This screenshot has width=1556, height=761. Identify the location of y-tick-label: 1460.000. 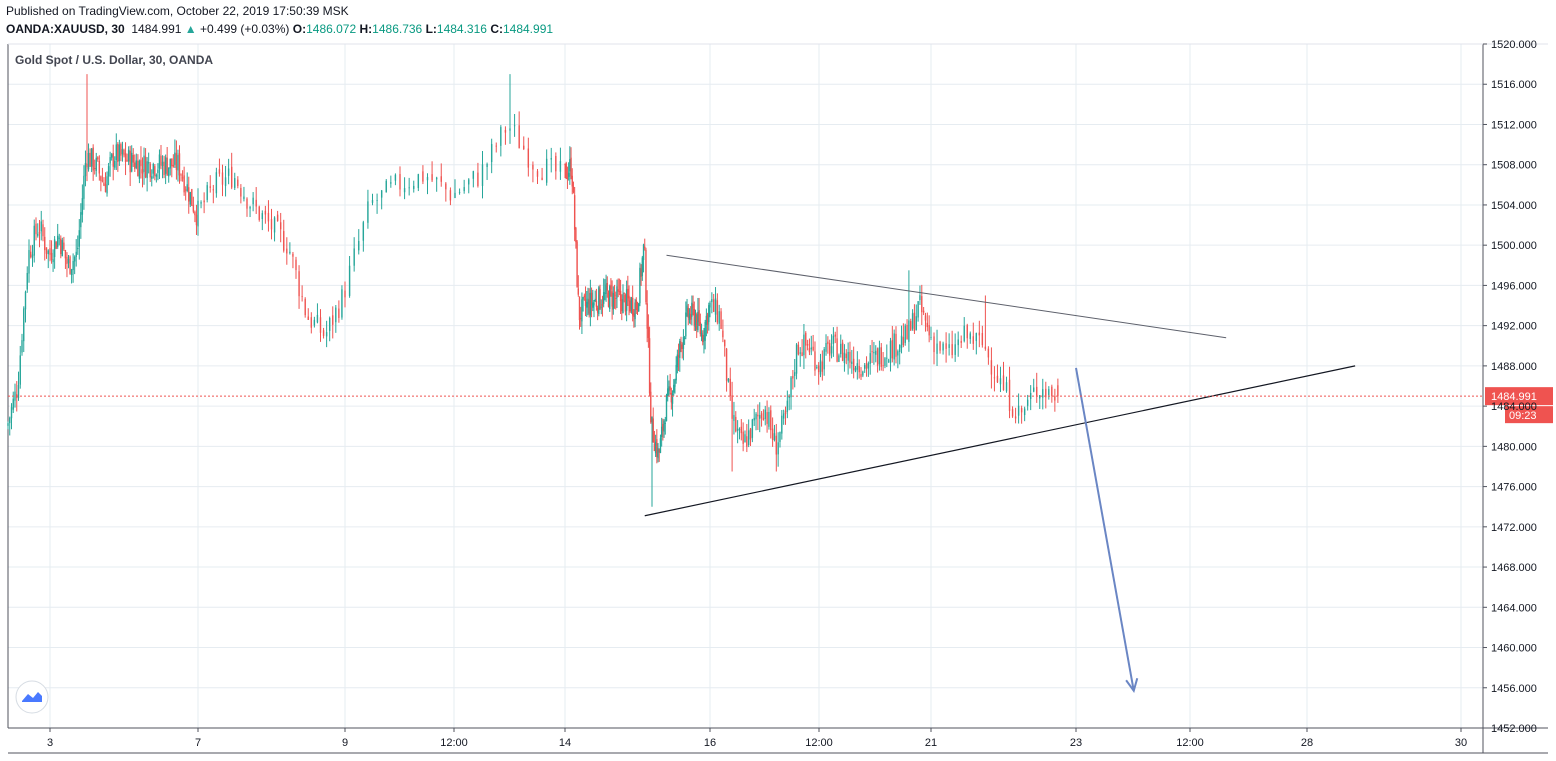
(1514, 649).